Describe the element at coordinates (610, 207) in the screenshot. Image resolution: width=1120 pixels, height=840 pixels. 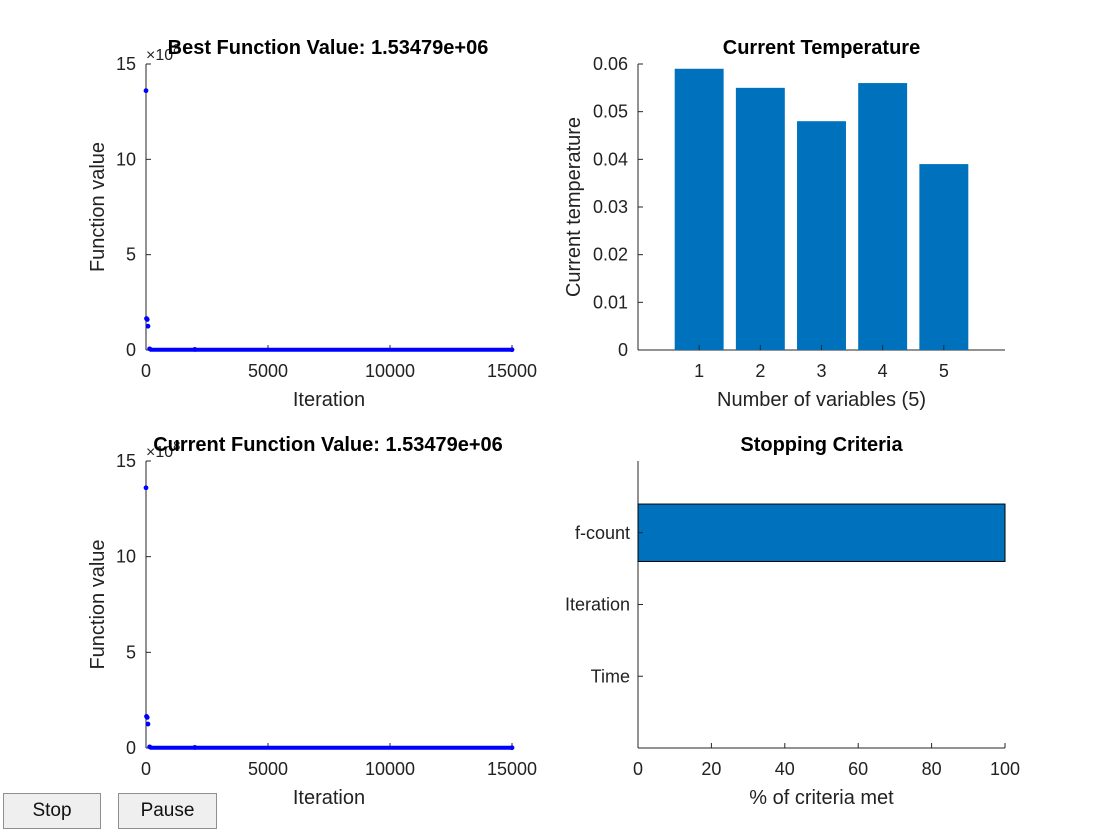
I see `y-tick-label: 0.03` at that location.